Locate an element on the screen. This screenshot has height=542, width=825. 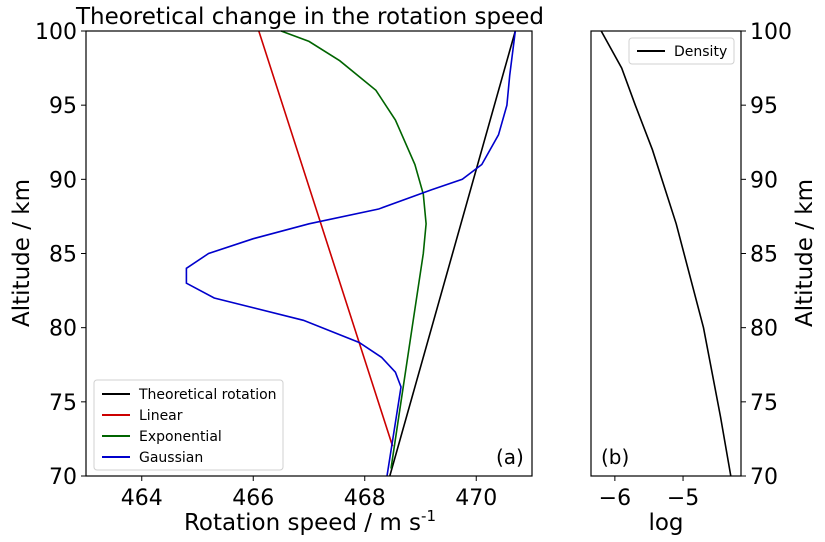
x-tick-label: 470 is located at coordinates (476, 498).